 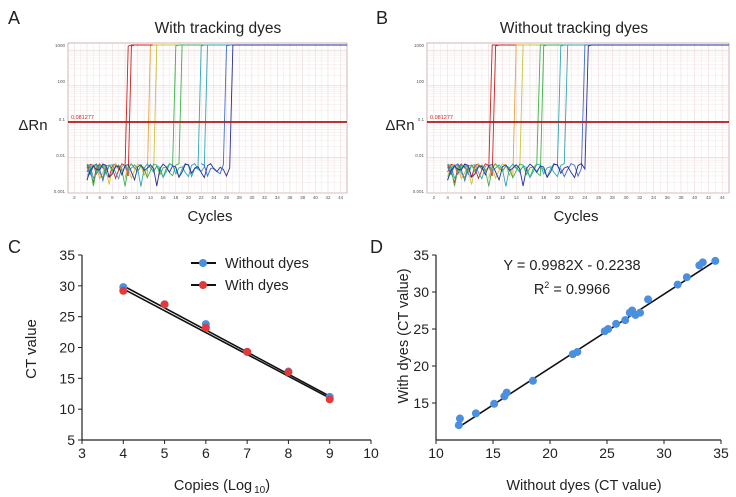 What do you see at coordinates (668, 197) in the screenshot?
I see `b-xtick-label: 36` at bounding box center [668, 197].